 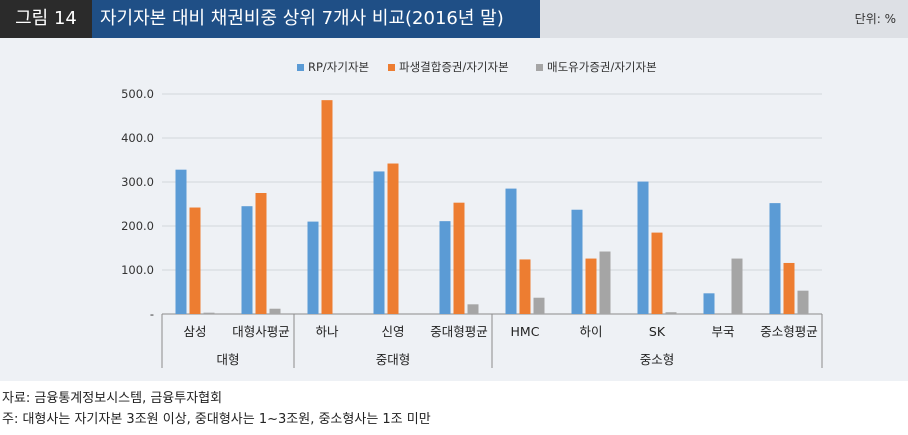 What do you see at coordinates (137, 226) in the screenshot?
I see `y-tick-label: 200.0` at bounding box center [137, 226].